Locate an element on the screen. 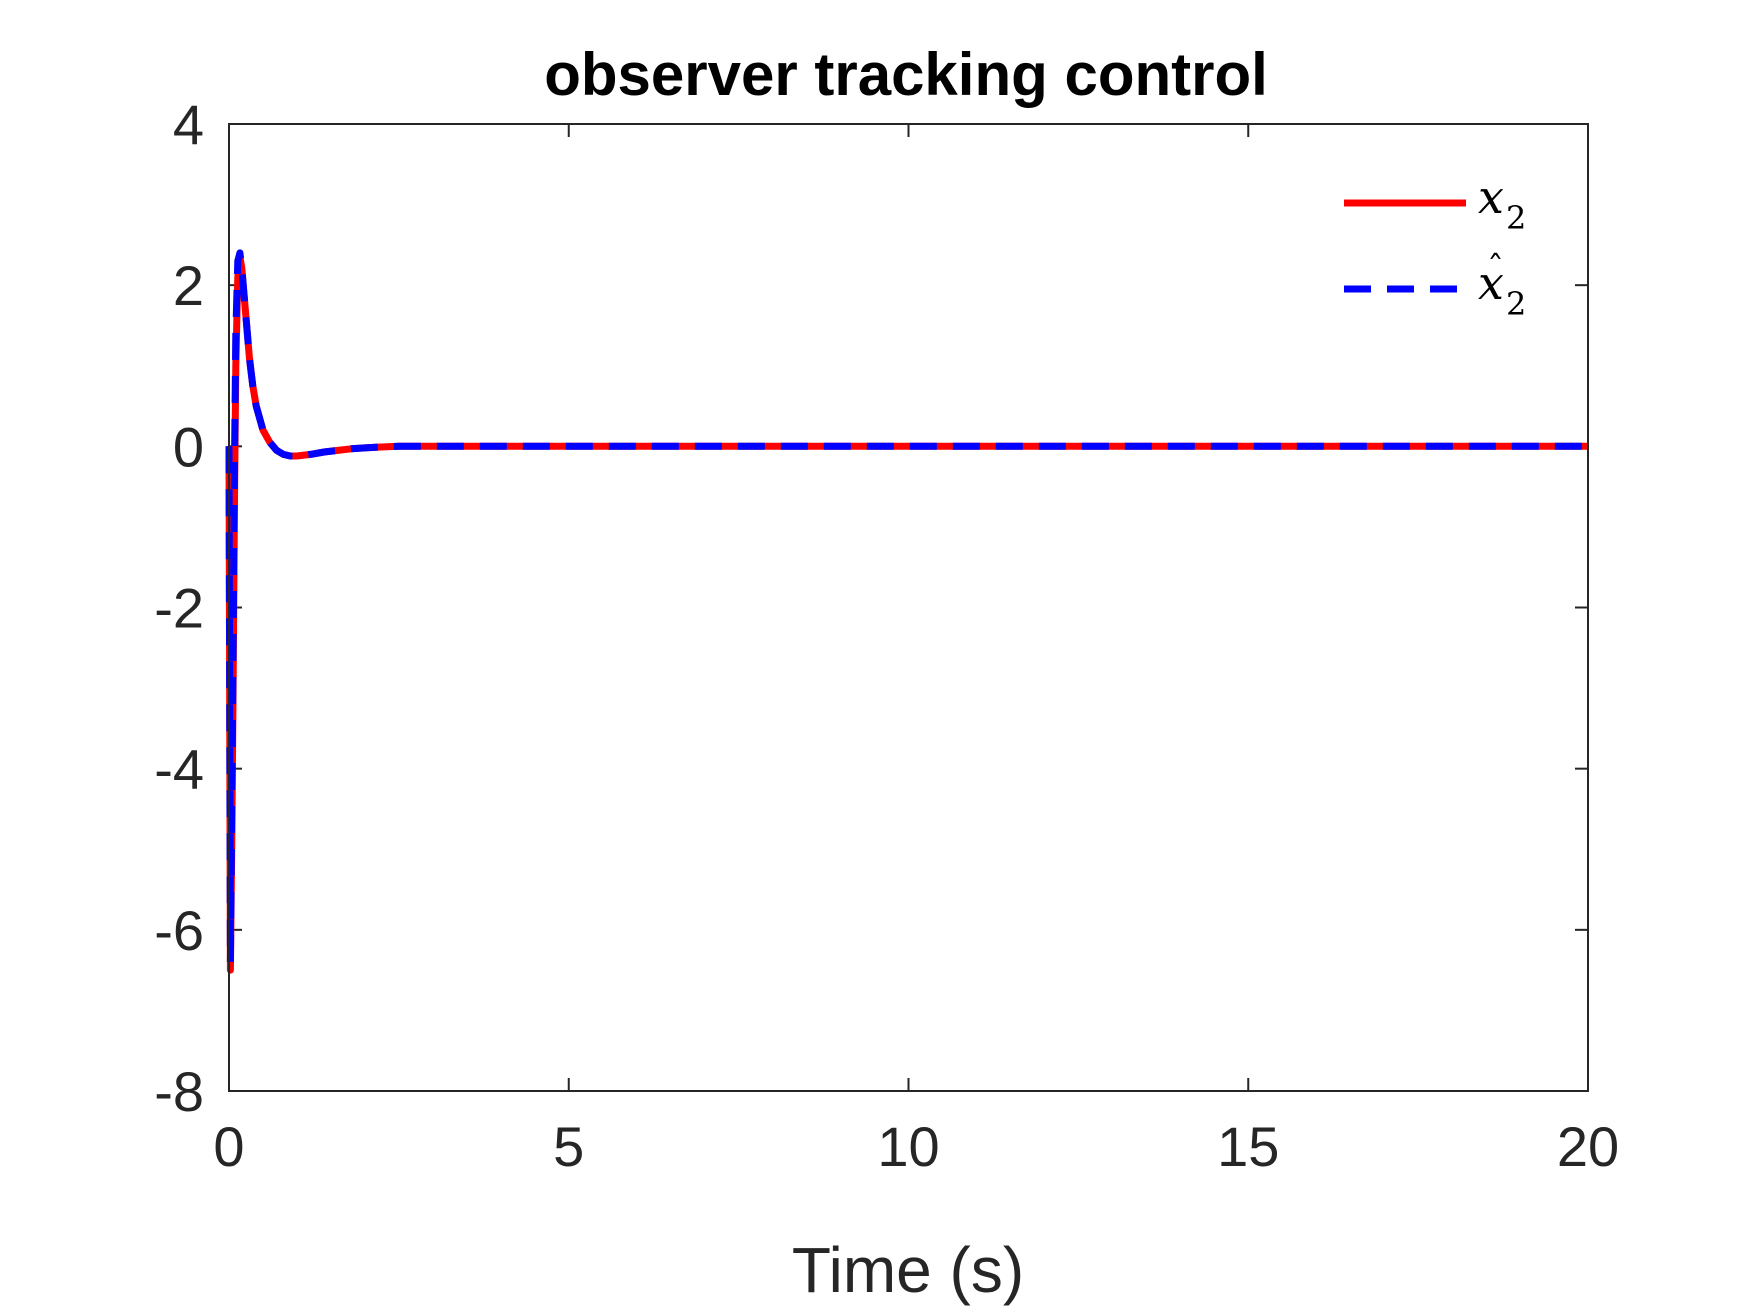 The height and width of the screenshot is (1313, 1750). x-tick-label: 20 is located at coordinates (1588, 1146).